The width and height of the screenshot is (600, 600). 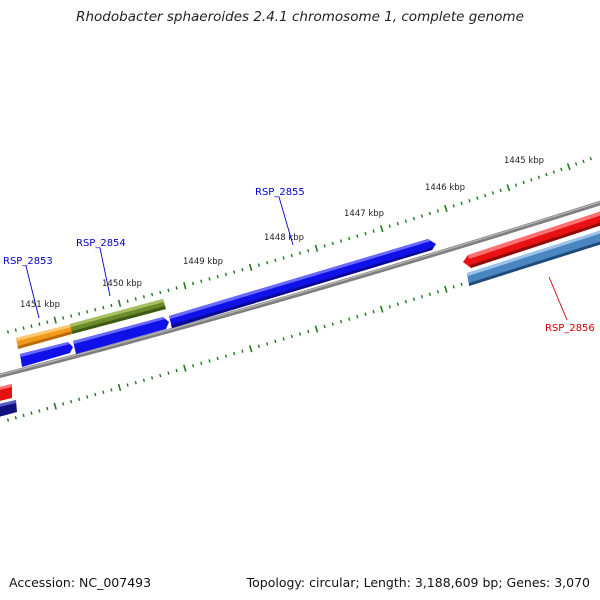 I want to click on gene-red-left, so click(x=6, y=393).